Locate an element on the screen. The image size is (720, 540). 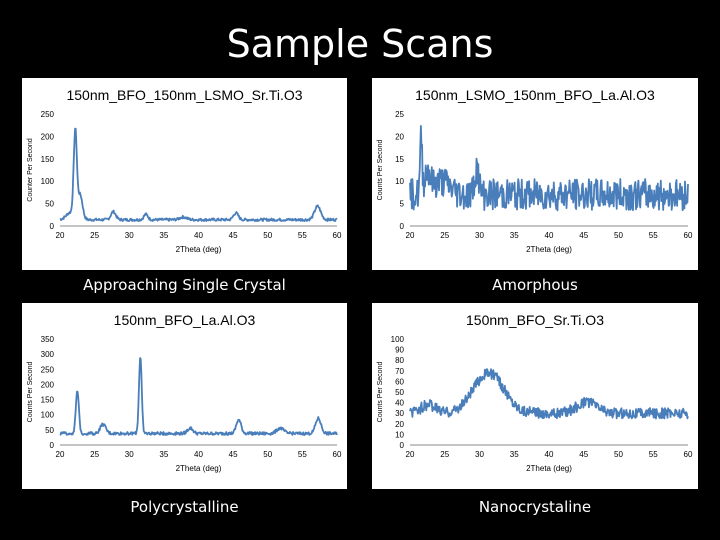
chart-title: 150nm_BFO_150nm_LSMO_Sr.Ti.O3 is located at coordinates (184, 95).